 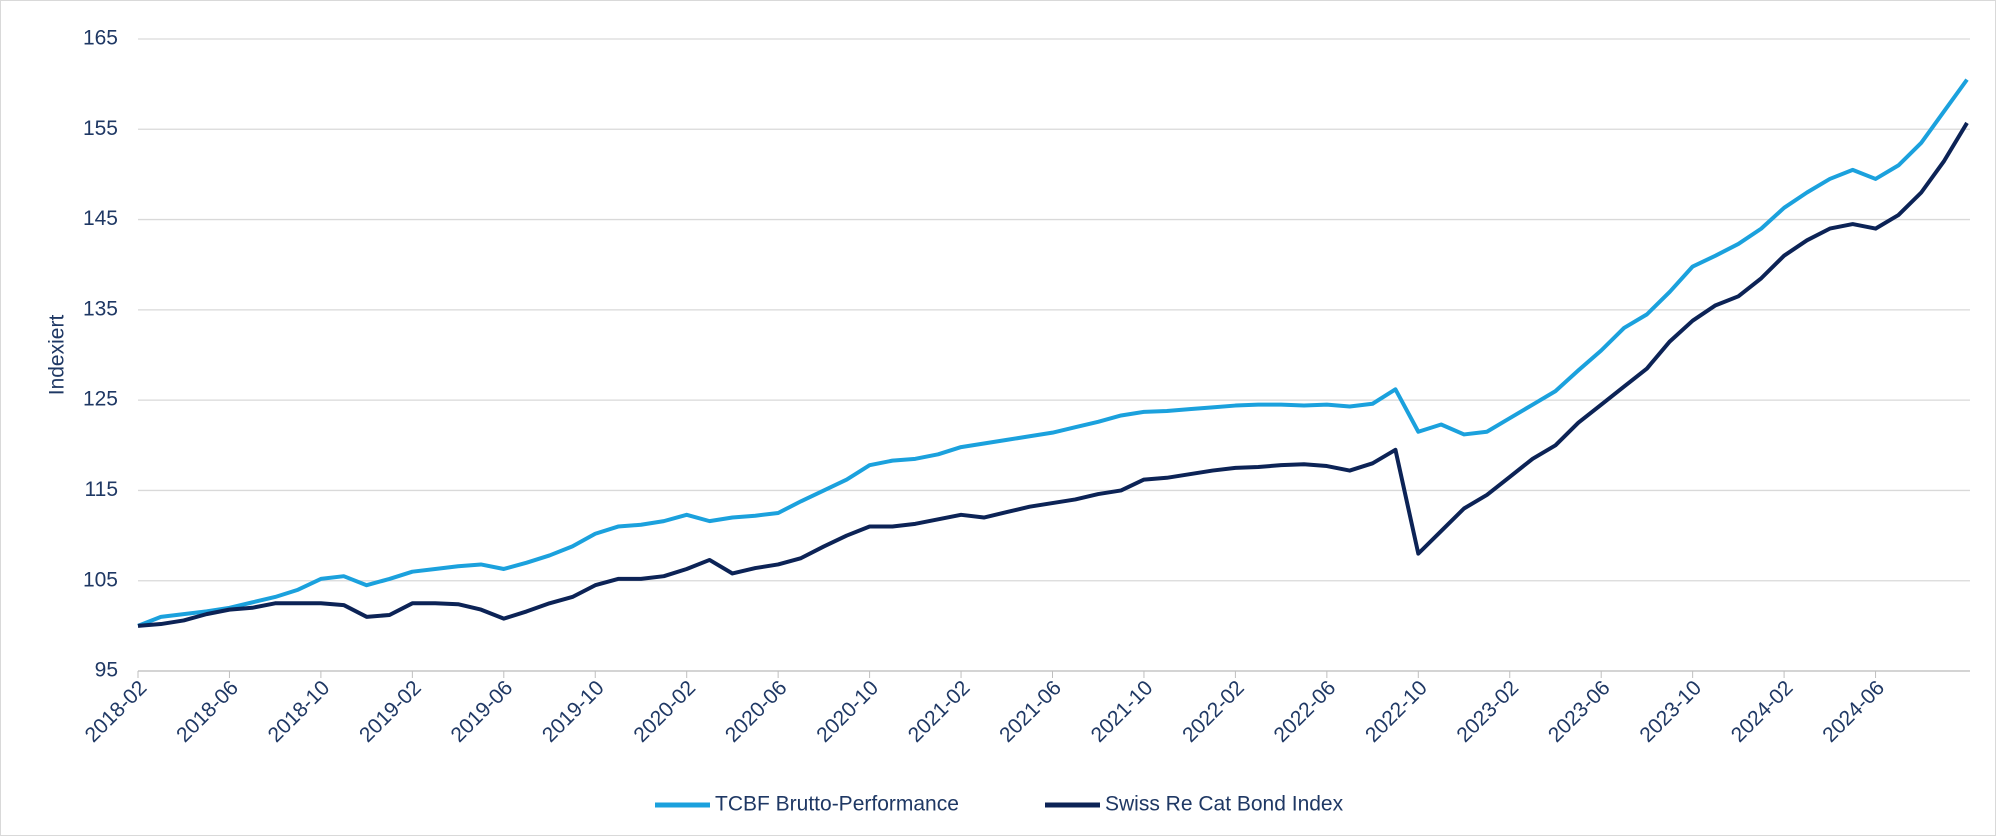 I want to click on y-tick-label: 125, so click(x=100, y=399).